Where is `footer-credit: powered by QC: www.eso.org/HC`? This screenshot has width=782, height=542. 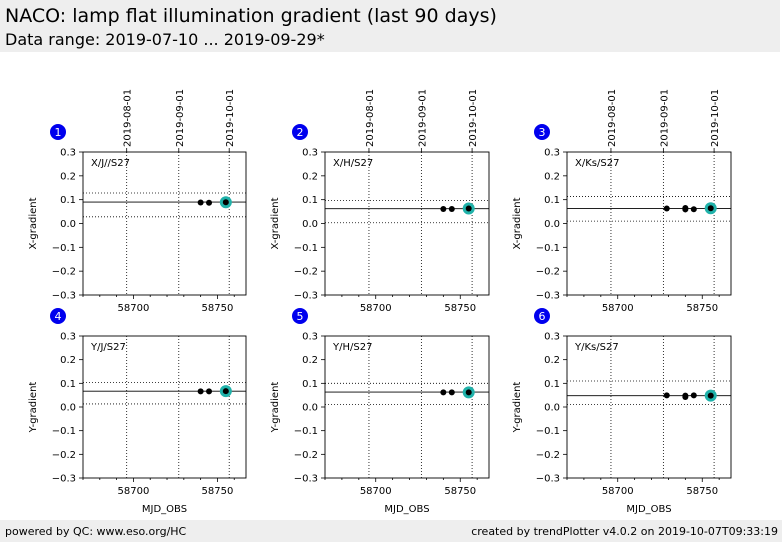 footer-credit: powered by QC: www.eso.org/HC is located at coordinates (96, 531).